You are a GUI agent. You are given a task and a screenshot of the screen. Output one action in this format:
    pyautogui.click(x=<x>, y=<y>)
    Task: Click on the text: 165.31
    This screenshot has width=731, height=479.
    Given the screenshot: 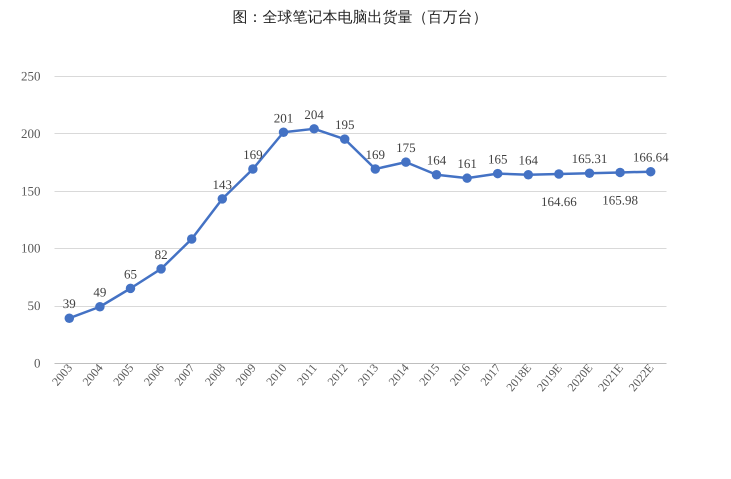 What is the action you would take?
    pyautogui.click(x=590, y=158)
    